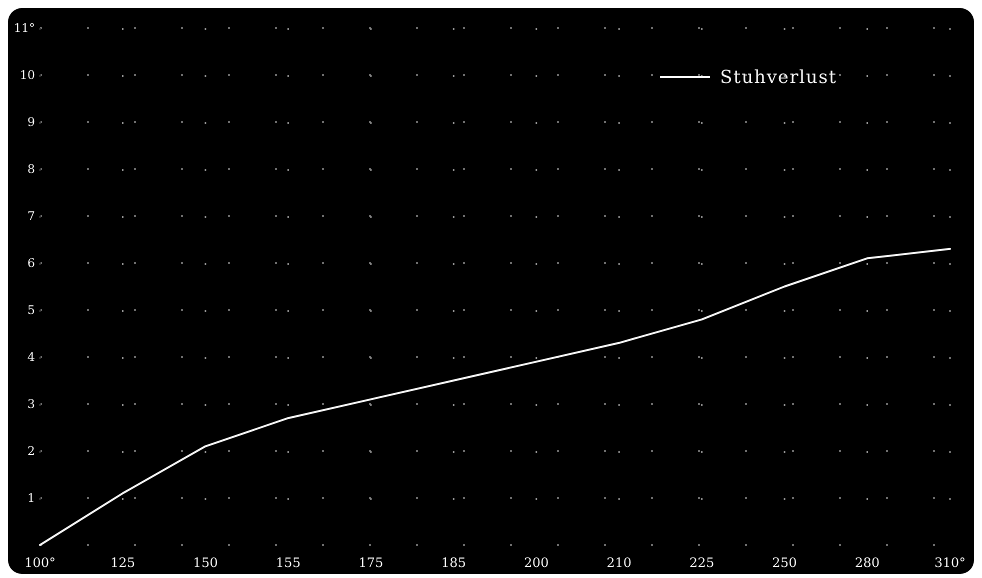 The image size is (982, 578). What do you see at coordinates (31, 451) in the screenshot?
I see `y-tick-label: 2` at bounding box center [31, 451].